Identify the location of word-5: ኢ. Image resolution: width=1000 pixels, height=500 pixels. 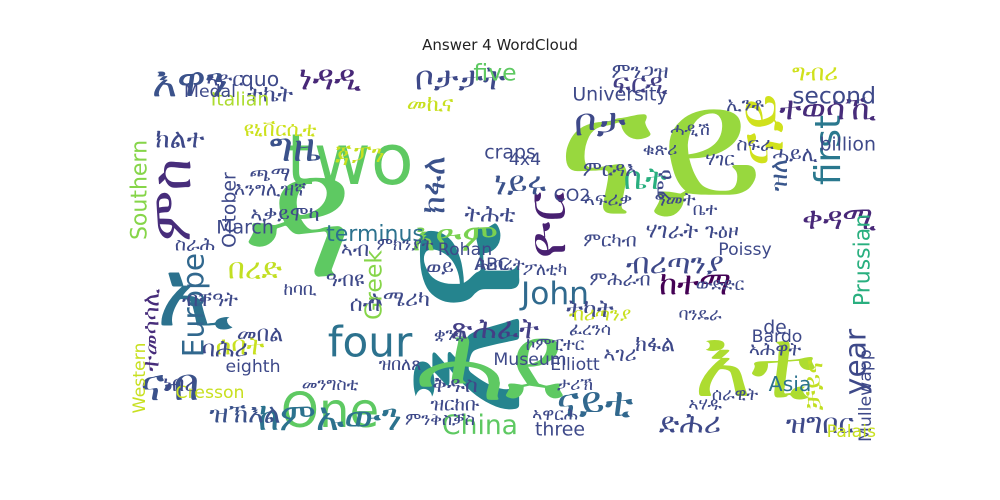
(195, 293).